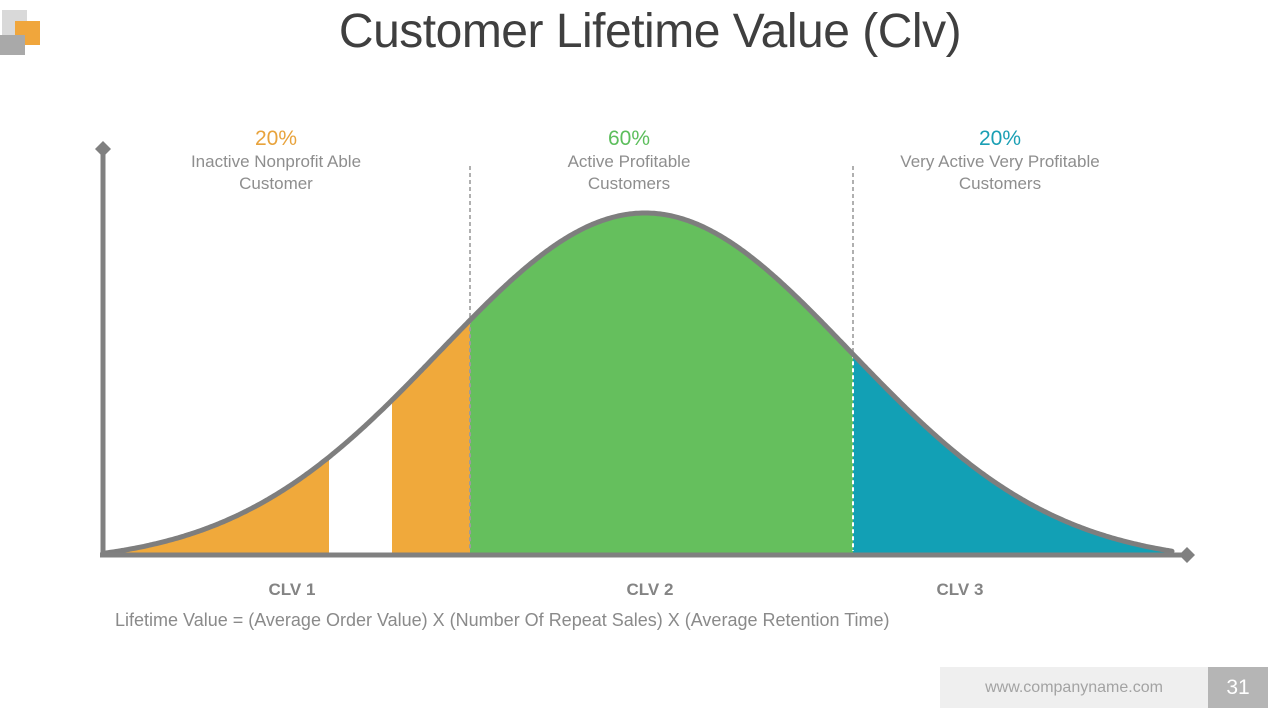 This screenshot has width=1280, height=720. I want to click on clv-axis-label-3: CLV 3, so click(960, 589).